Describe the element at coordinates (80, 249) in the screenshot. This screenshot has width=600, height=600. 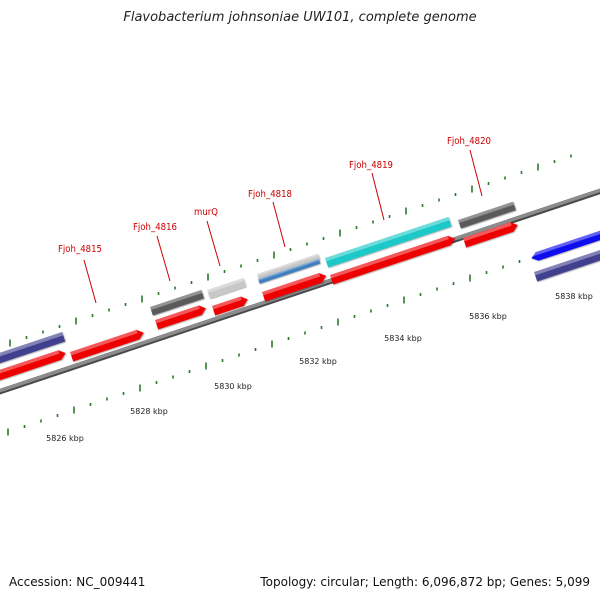
I see `gene-label: Fjoh_4815` at that location.